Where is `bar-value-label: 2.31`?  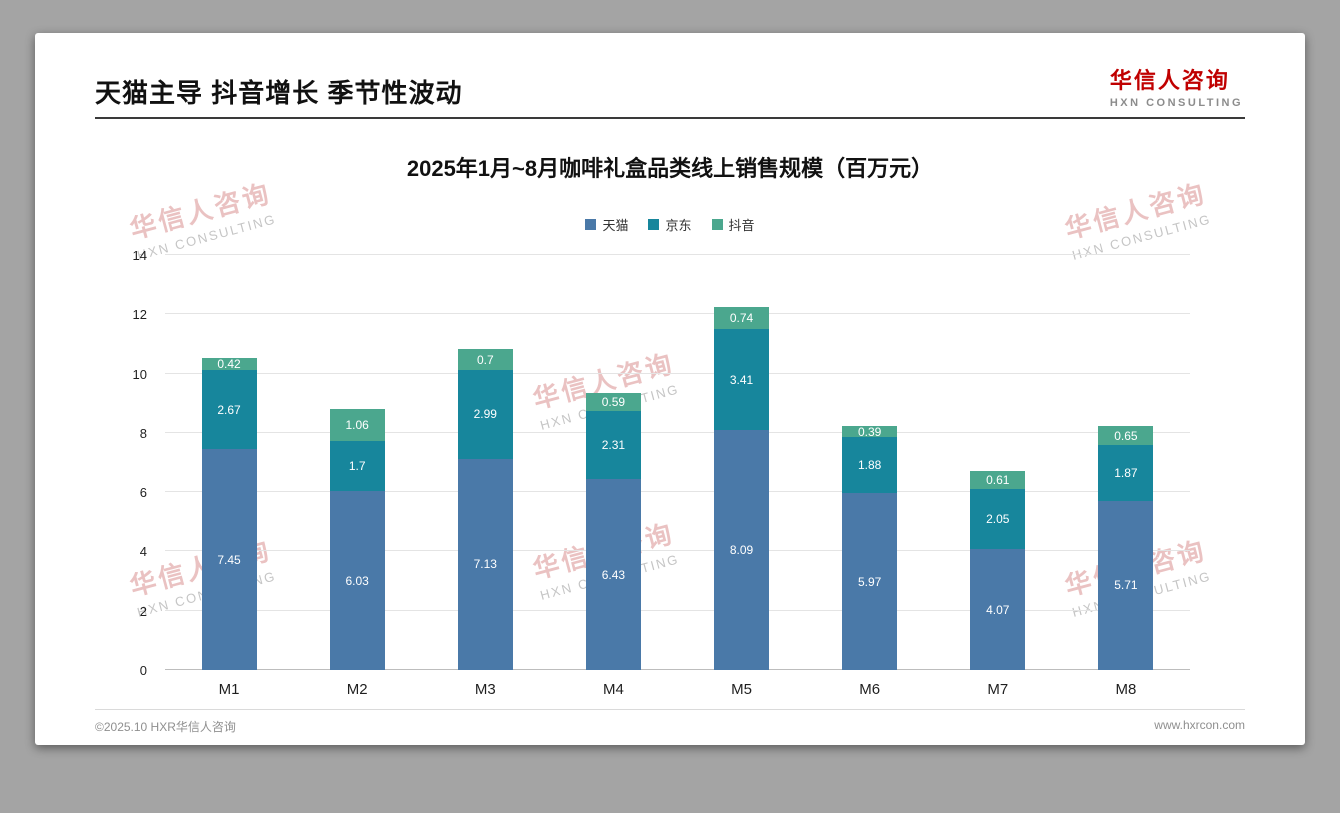
bar-value-label: 2.31 is located at coordinates (613, 445).